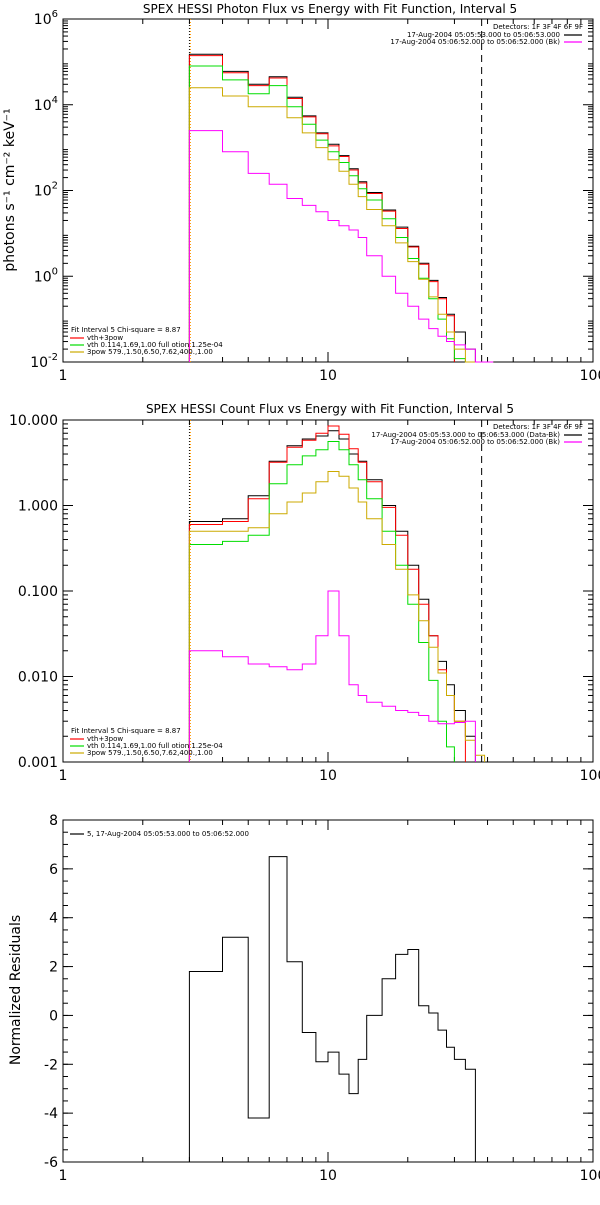 The width and height of the screenshot is (600, 1205). What do you see at coordinates (53, 919) in the screenshot?
I see `residuals-y-tick-label: 4` at bounding box center [53, 919].